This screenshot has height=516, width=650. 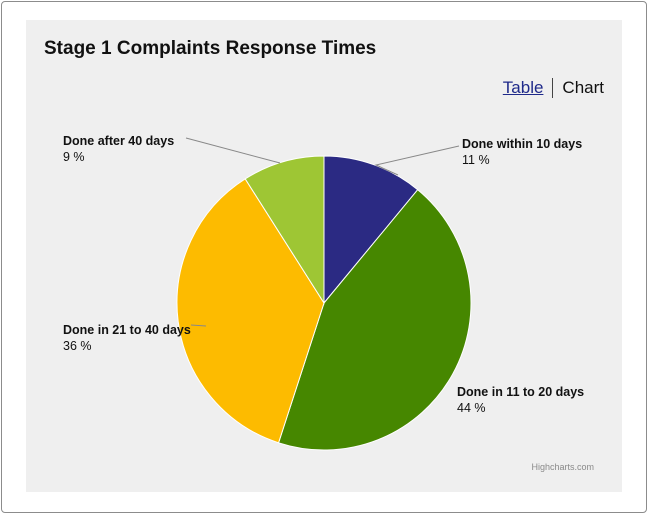 What do you see at coordinates (118, 141) in the screenshot?
I see `slice-label-4: Done after 40 days` at bounding box center [118, 141].